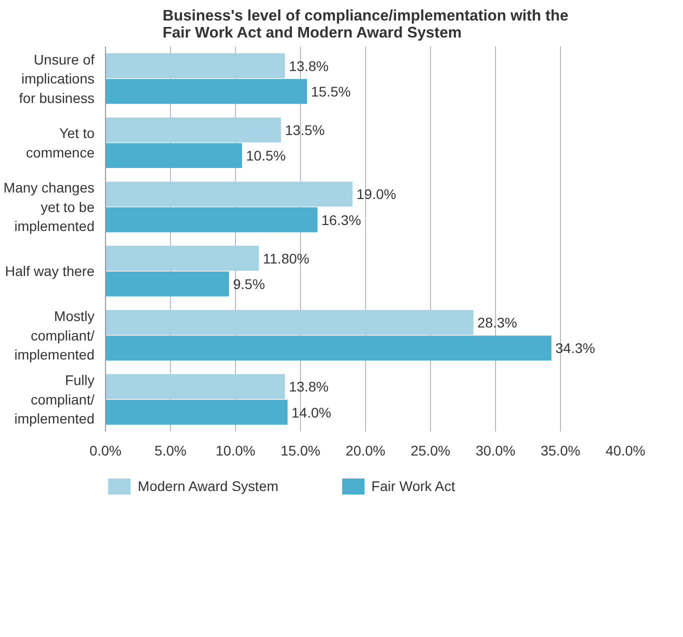 Image resolution: width=683 pixels, height=637 pixels. I want to click on data-label: 19.0%, so click(376, 194).